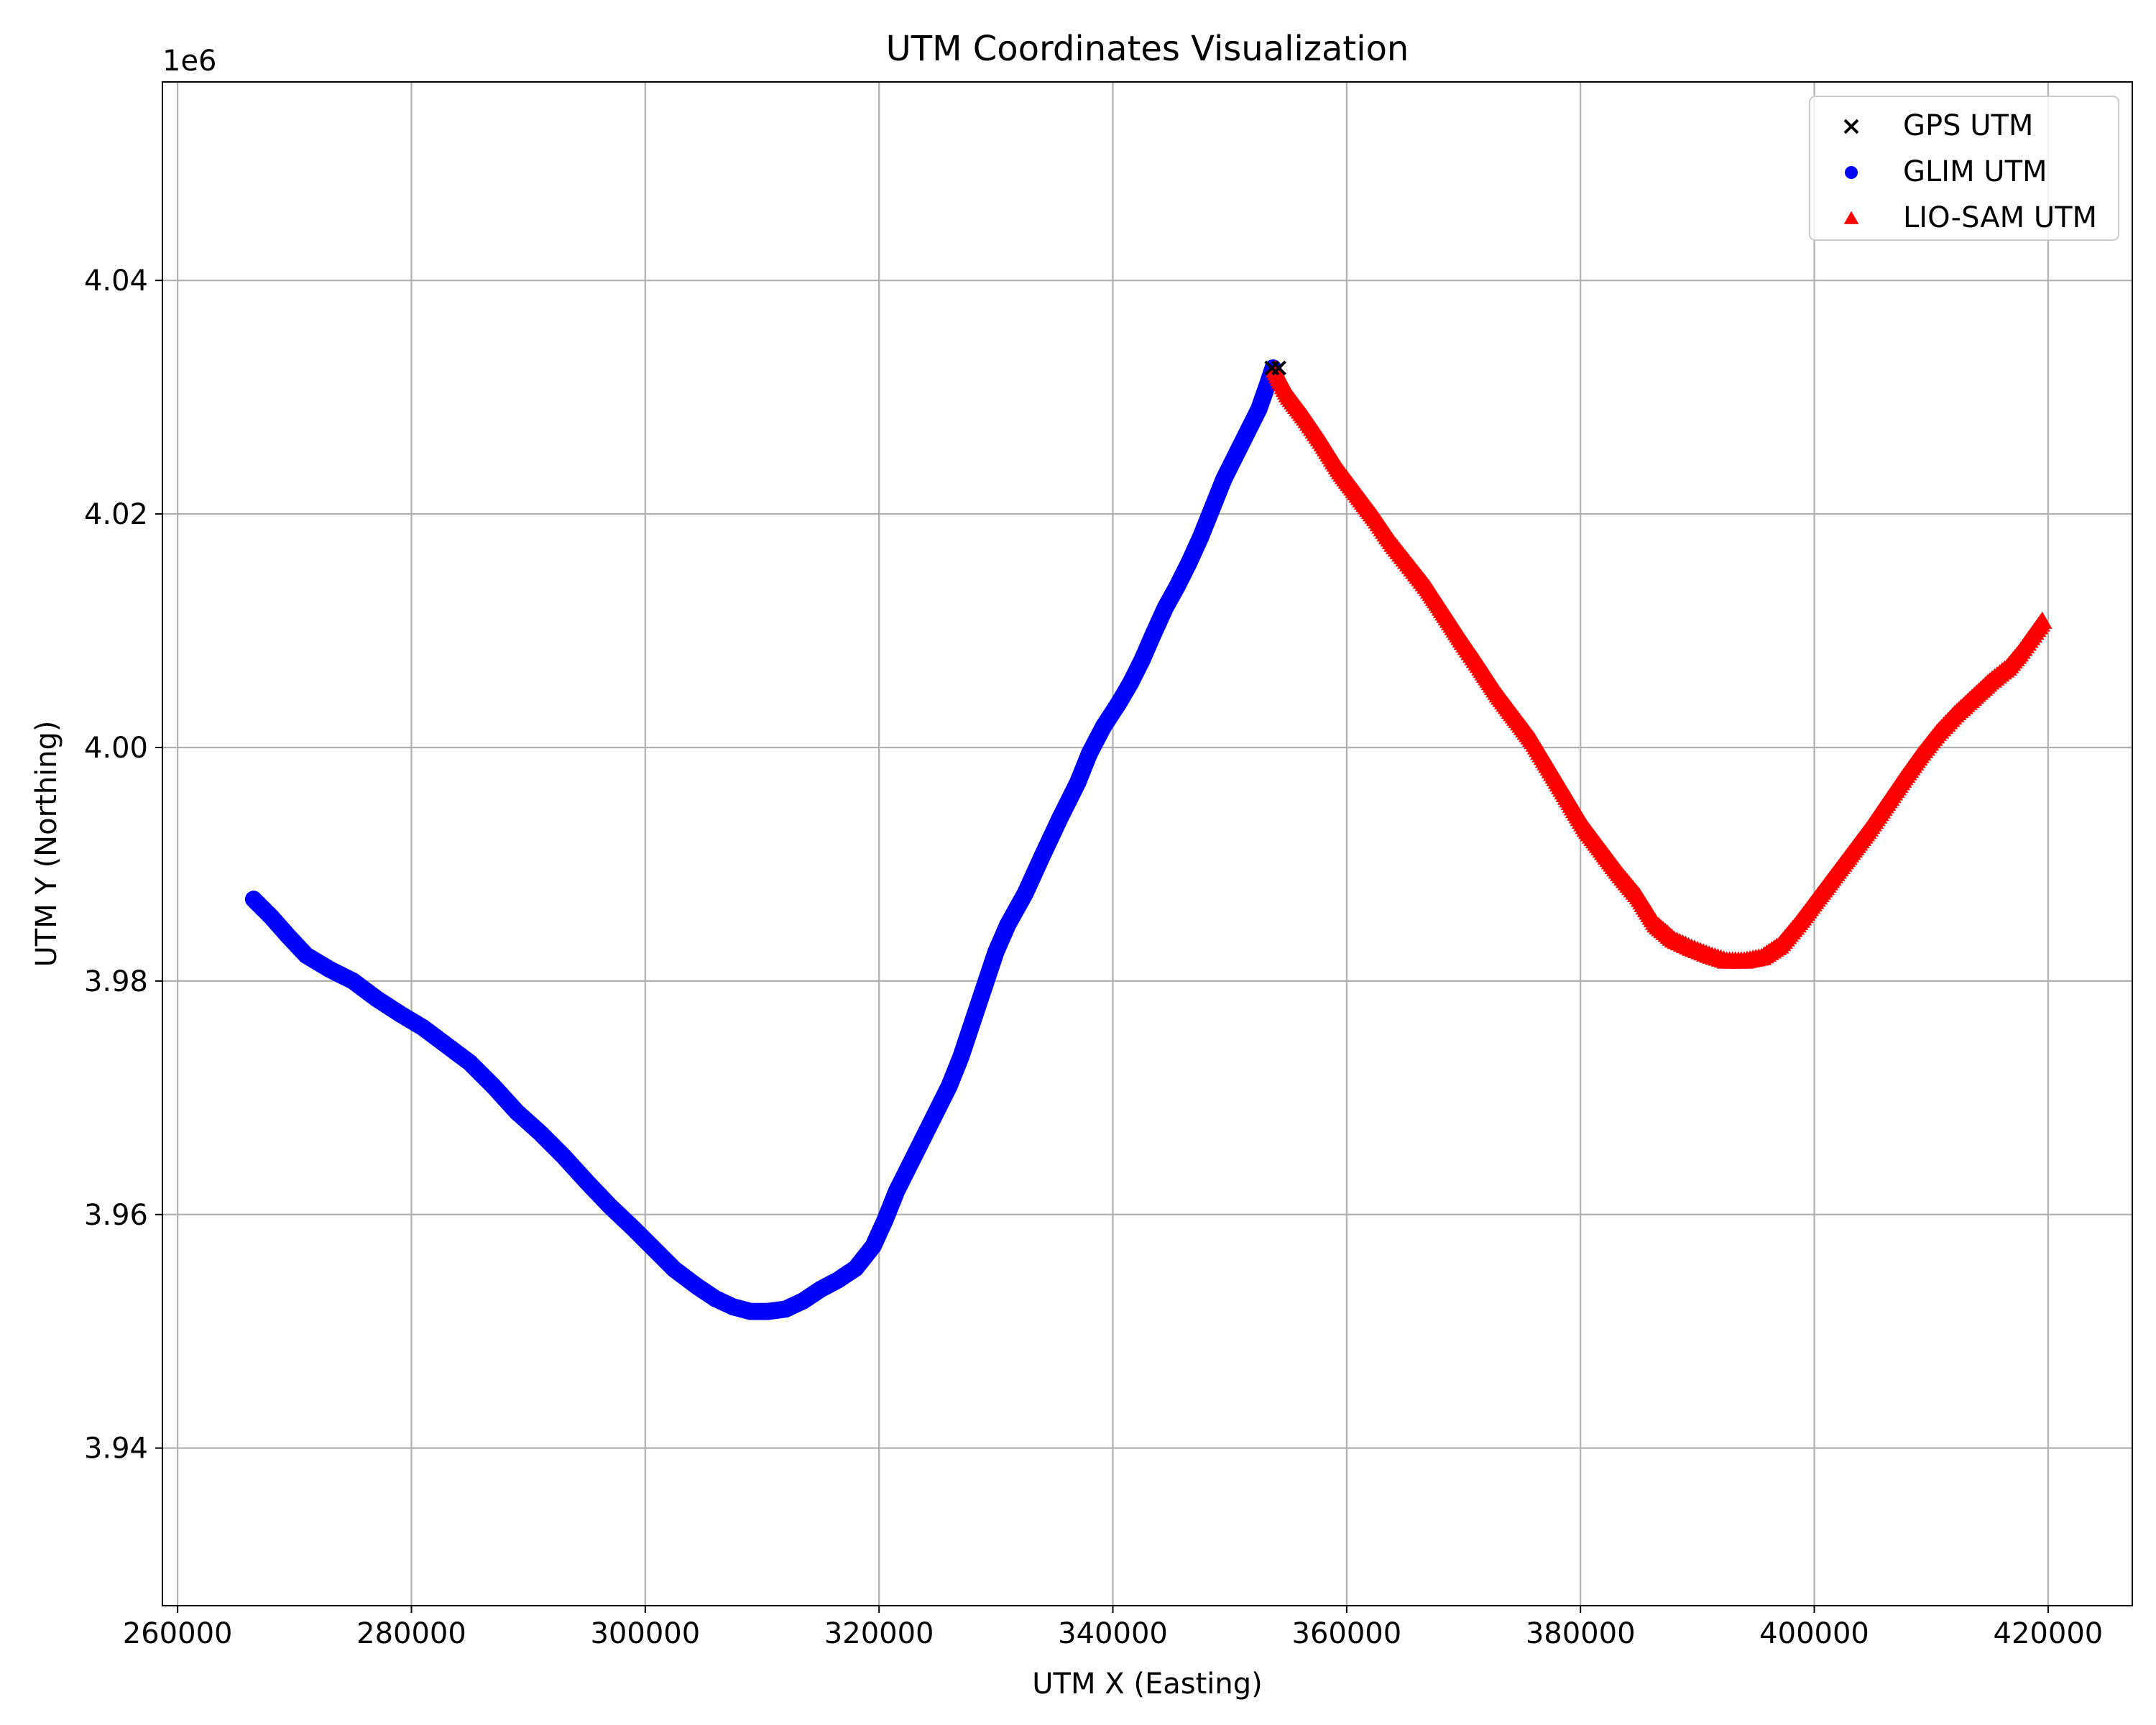  What do you see at coordinates (116, 514) in the screenshot?
I see `y-tick-label: 4.02` at bounding box center [116, 514].